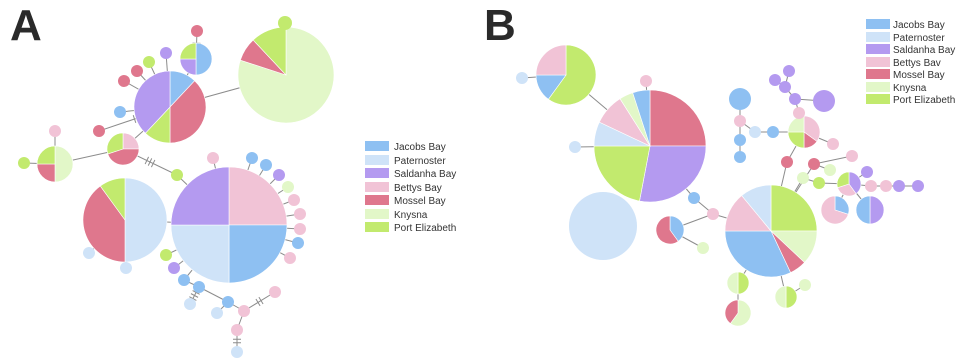 Image resolution: width=956 pixels, height=360 pixels. What do you see at coordinates (919, 38) in the screenshot?
I see `legend-b-label-paternoster: Paternoster` at bounding box center [919, 38].